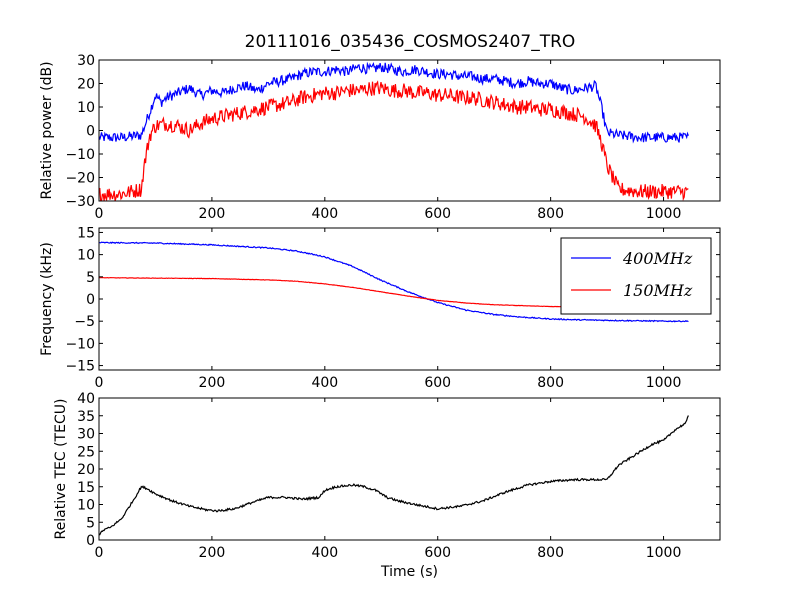 The height and width of the screenshot is (600, 800). Describe the element at coordinates (86, 452) in the screenshot. I see `y-tick-label: 25` at that location.